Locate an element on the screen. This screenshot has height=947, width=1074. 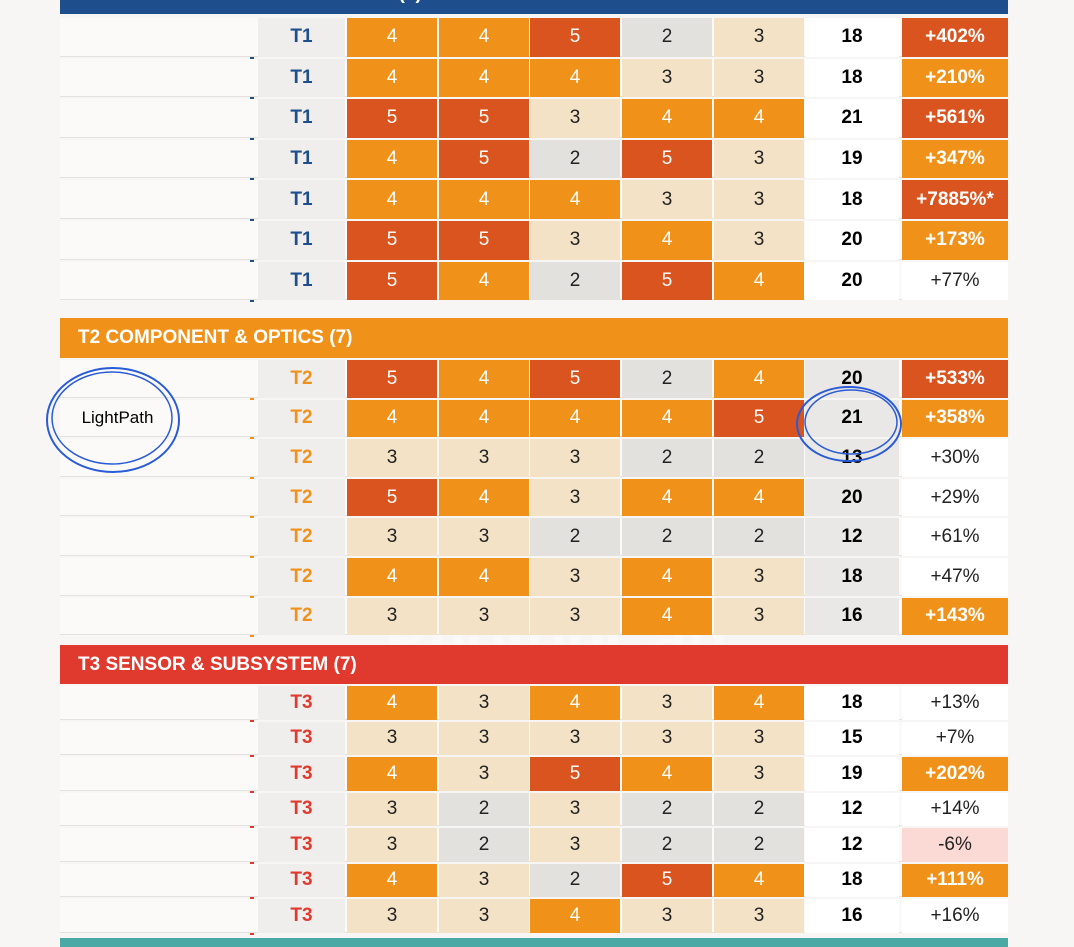
change: +143% is located at coordinates (955, 616).